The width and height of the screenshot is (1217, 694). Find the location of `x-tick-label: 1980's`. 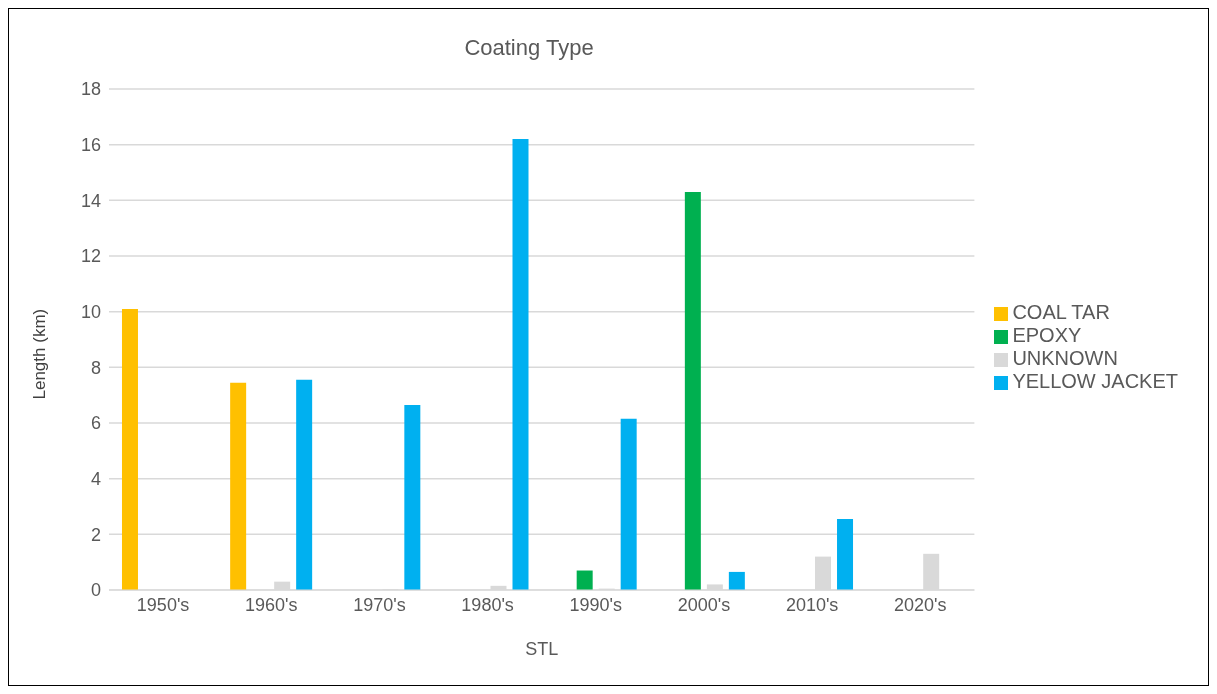

x-tick-label: 1980's is located at coordinates (487, 604).